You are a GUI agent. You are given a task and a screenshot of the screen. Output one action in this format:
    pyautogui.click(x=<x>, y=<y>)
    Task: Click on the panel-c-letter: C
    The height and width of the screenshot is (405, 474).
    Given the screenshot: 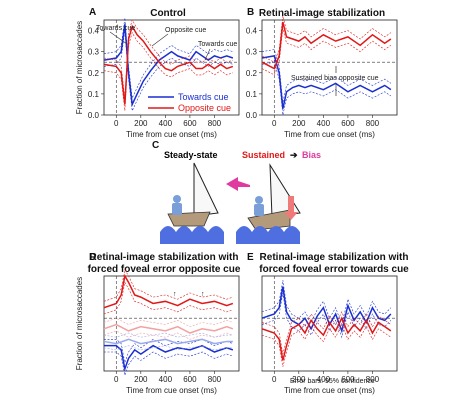 What is the action you would take?
    pyautogui.click(x=155, y=145)
    